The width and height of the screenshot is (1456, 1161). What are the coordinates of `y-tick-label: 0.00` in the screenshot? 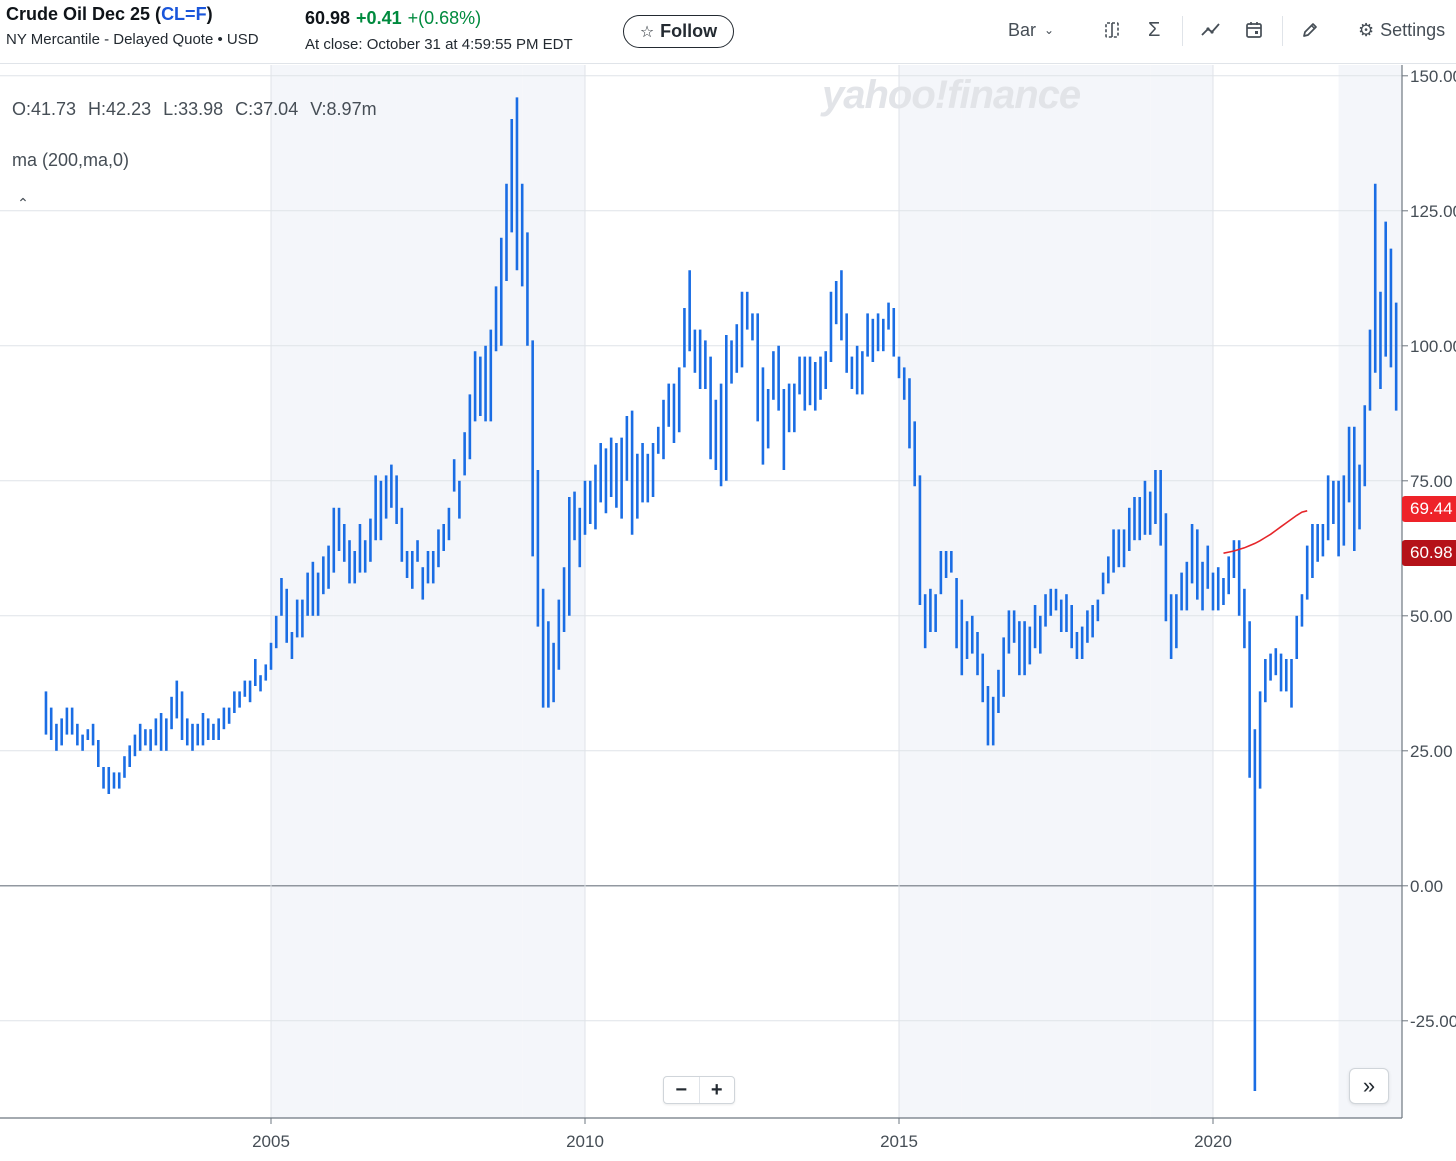 It's located at (1426, 886).